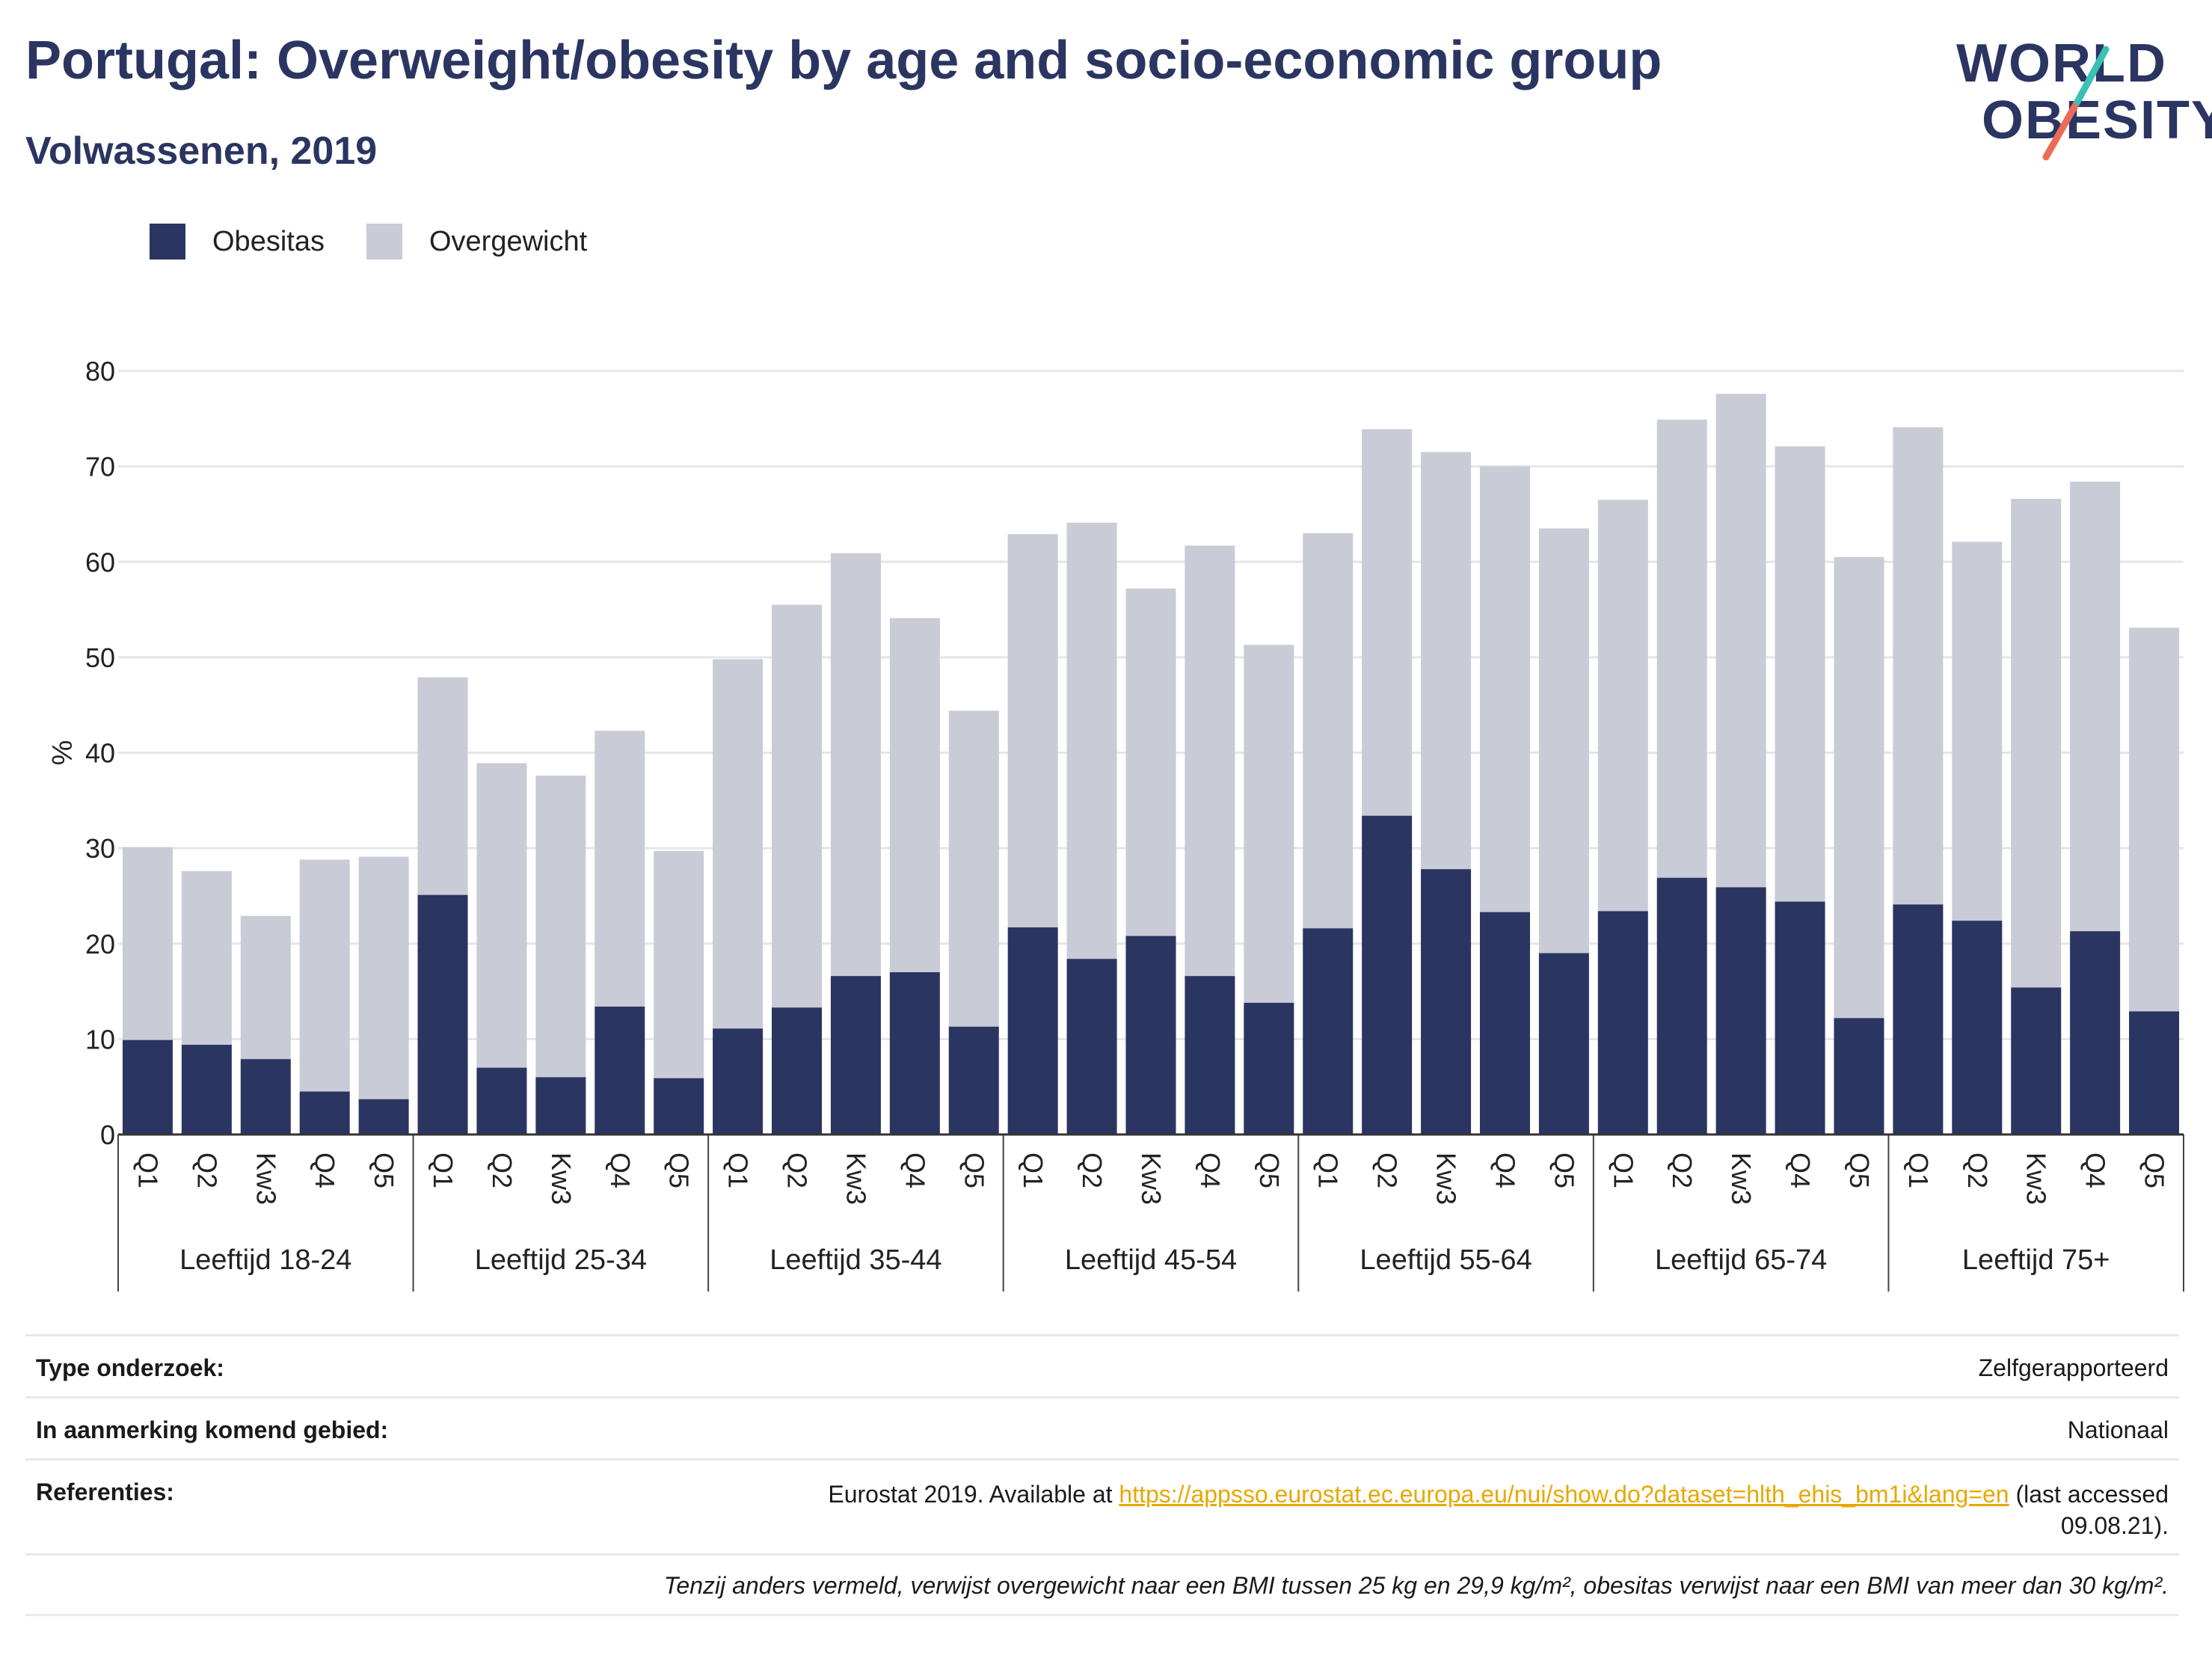  What do you see at coordinates (100, 944) in the screenshot?
I see `y-tick-label: 20` at bounding box center [100, 944].